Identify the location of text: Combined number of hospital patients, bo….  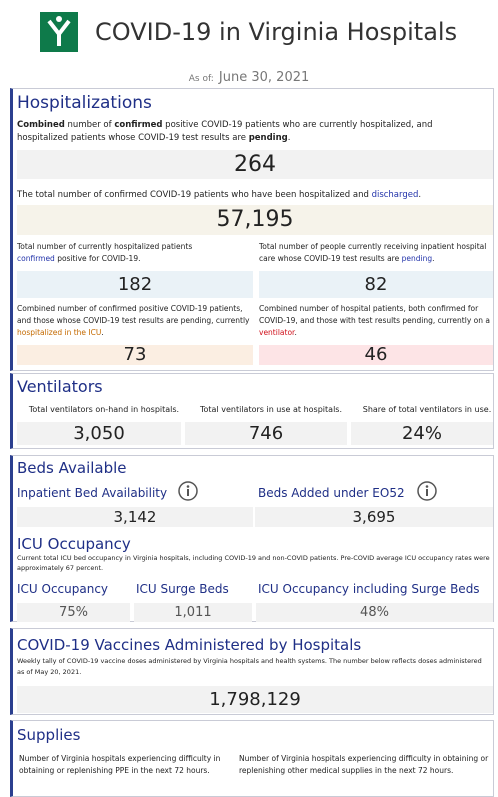
(374, 314).